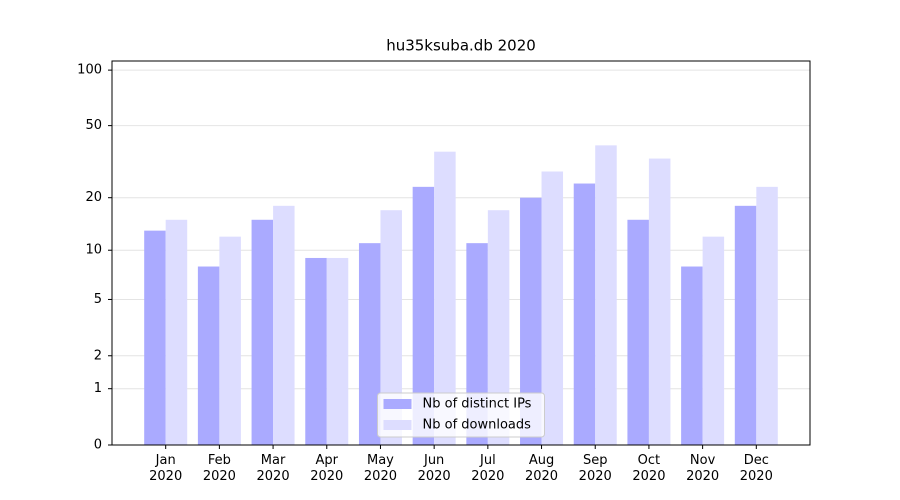 The height and width of the screenshot is (500, 900). I want to click on legend-box, so click(461, 415).